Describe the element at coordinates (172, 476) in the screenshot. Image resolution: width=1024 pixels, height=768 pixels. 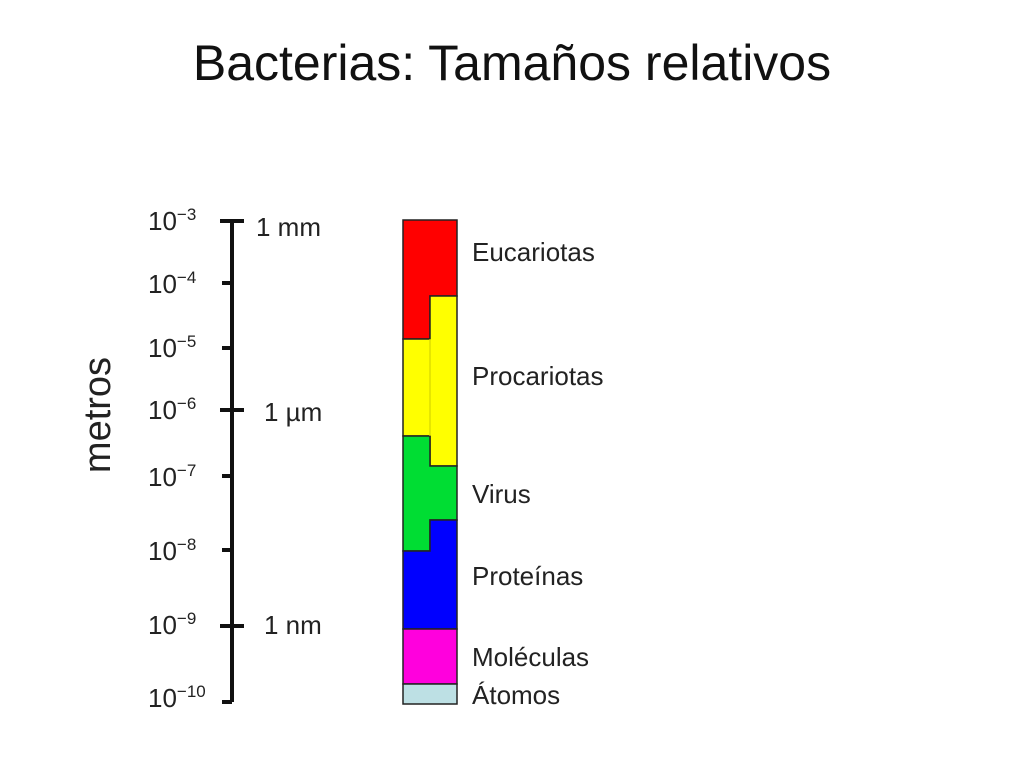
I see `tick-label: 10⁻⁷` at that location.